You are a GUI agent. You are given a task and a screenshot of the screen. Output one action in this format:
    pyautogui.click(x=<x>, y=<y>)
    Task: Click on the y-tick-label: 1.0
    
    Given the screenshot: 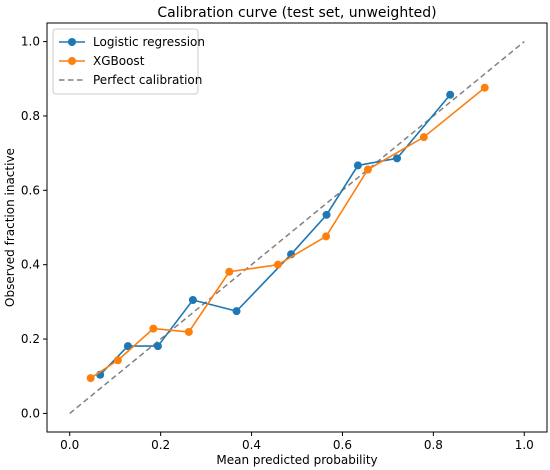 What is the action you would take?
    pyautogui.click(x=30, y=42)
    